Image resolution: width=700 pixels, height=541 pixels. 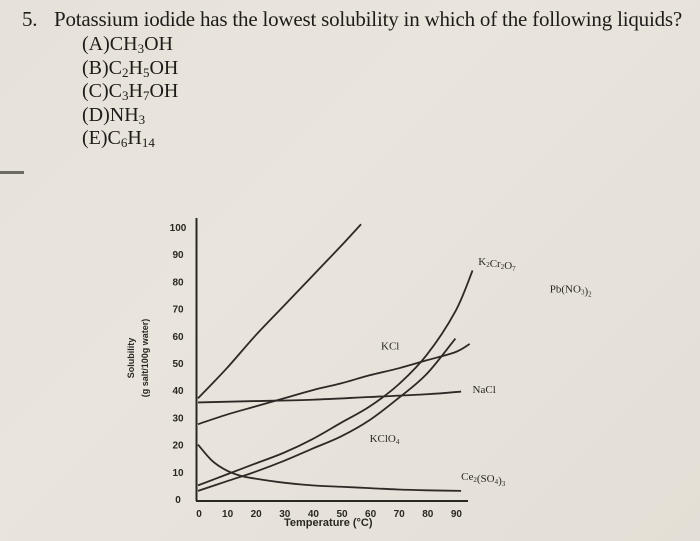 What do you see at coordinates (285, 514) in the screenshot?
I see `x-tick-label: 30` at bounding box center [285, 514].